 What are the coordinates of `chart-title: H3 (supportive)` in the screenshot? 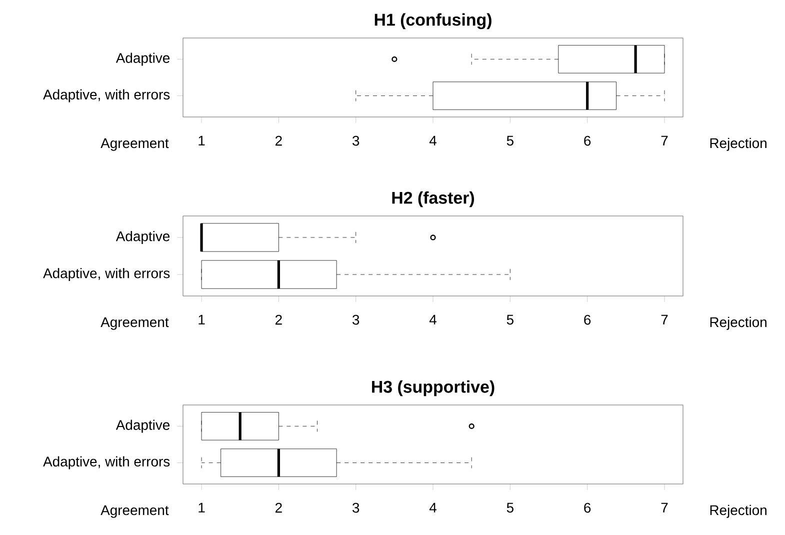 It's located at (433, 388).